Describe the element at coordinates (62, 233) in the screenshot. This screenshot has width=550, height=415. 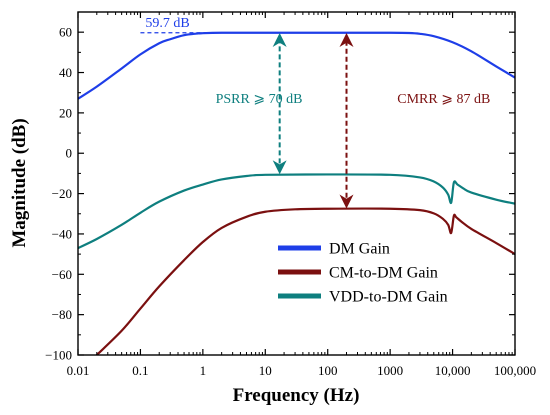
I see `y-tick-label: −40` at that location.